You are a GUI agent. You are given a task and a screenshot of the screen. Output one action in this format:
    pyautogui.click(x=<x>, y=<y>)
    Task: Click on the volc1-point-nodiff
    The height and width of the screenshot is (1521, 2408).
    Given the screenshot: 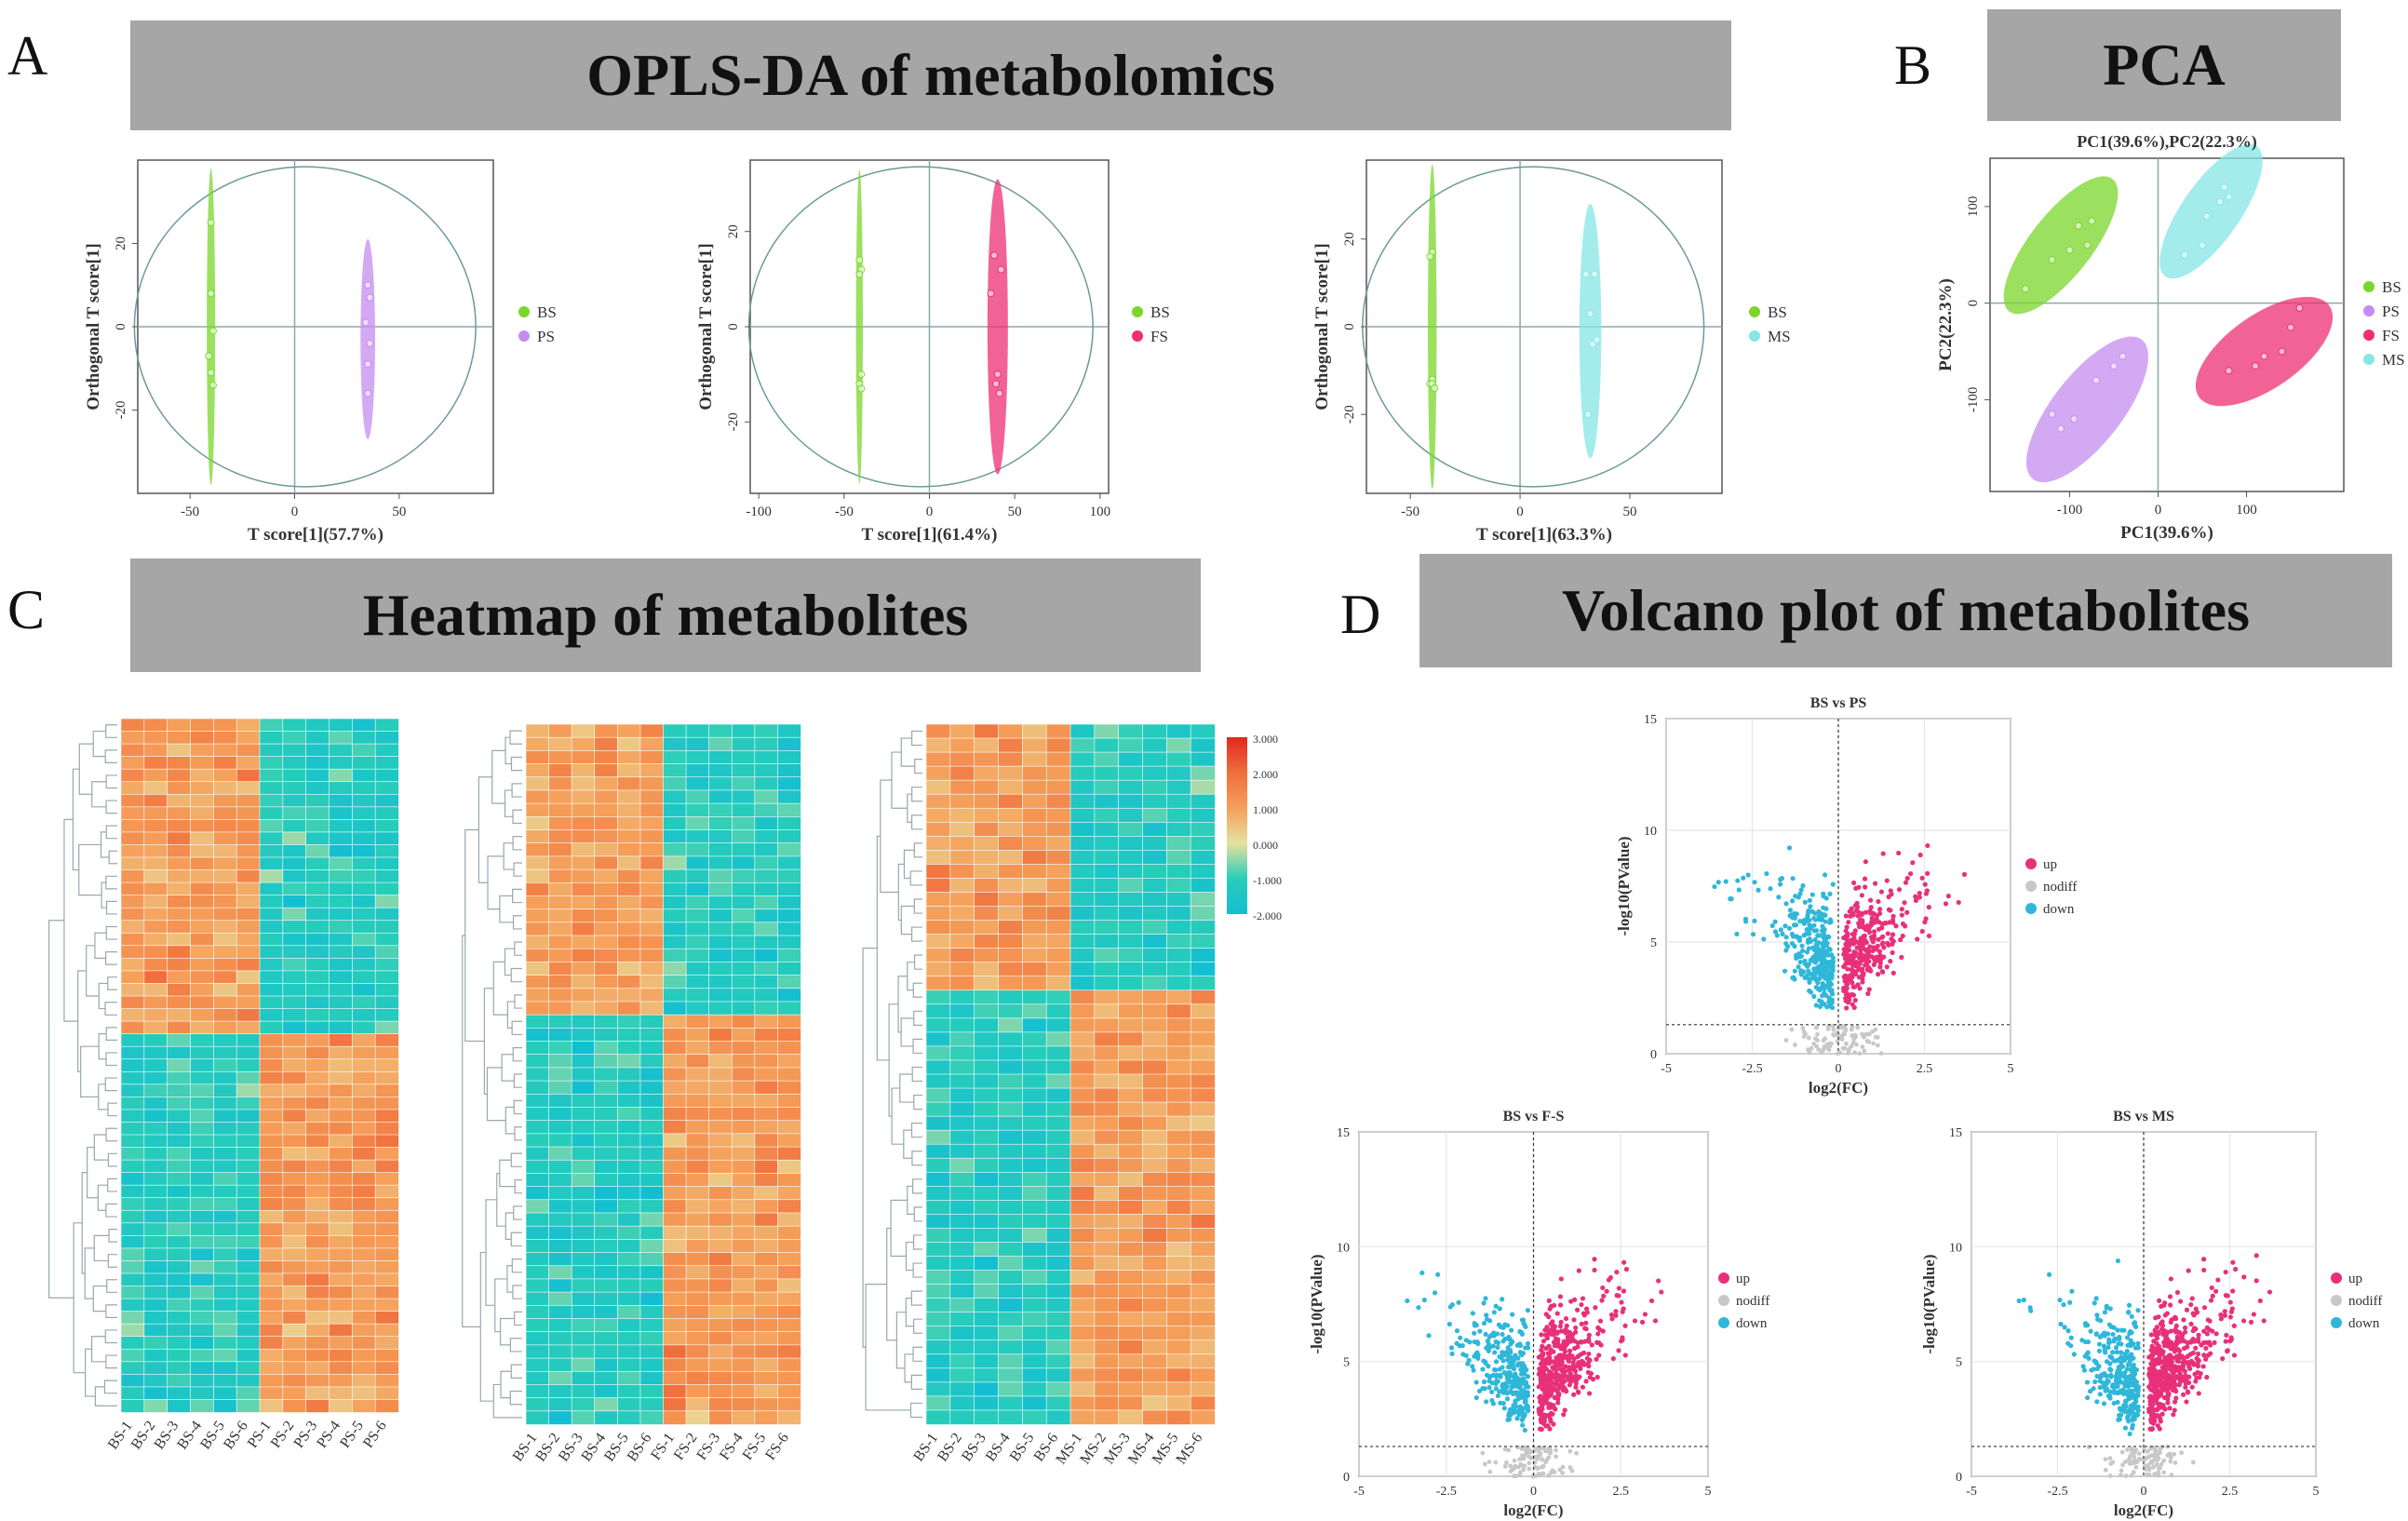 What is the action you would take?
    pyautogui.click(x=1862, y=1047)
    